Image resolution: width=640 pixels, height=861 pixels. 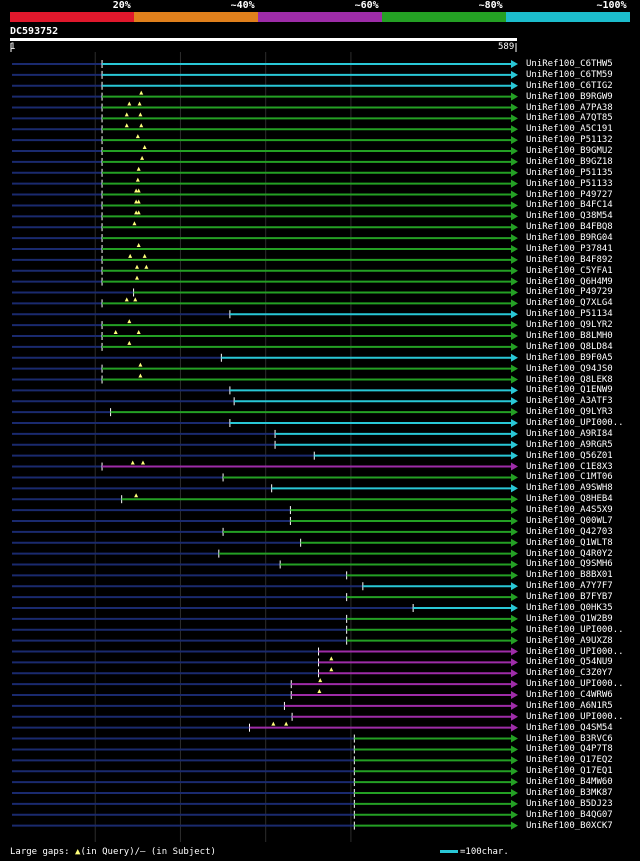 I want to click on hit-label: UniRef100_Q9LYR3, so click(x=569, y=412).